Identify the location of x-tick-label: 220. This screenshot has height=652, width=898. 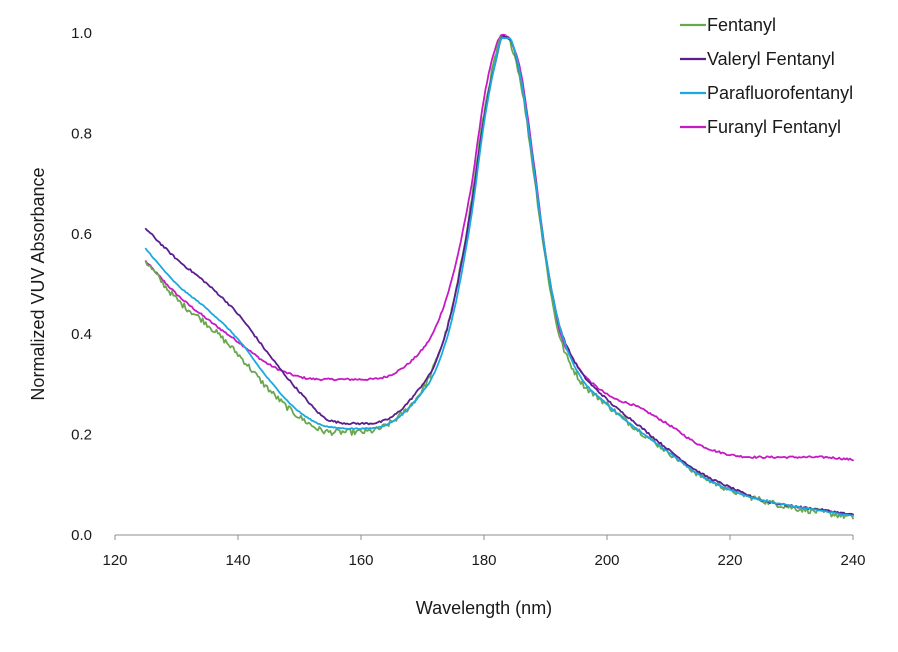
(729, 560).